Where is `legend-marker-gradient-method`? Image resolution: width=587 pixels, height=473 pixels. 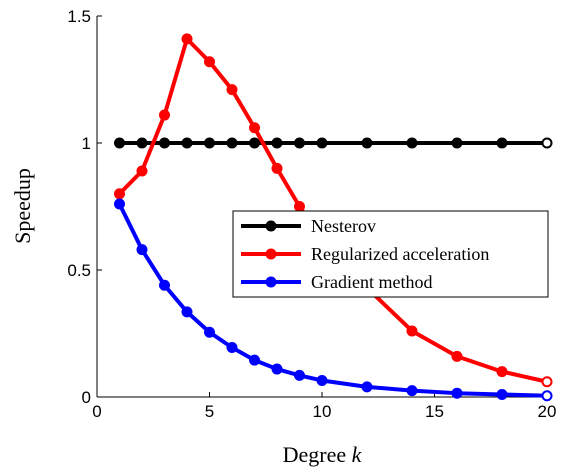 legend-marker-gradient-method is located at coordinates (271, 282).